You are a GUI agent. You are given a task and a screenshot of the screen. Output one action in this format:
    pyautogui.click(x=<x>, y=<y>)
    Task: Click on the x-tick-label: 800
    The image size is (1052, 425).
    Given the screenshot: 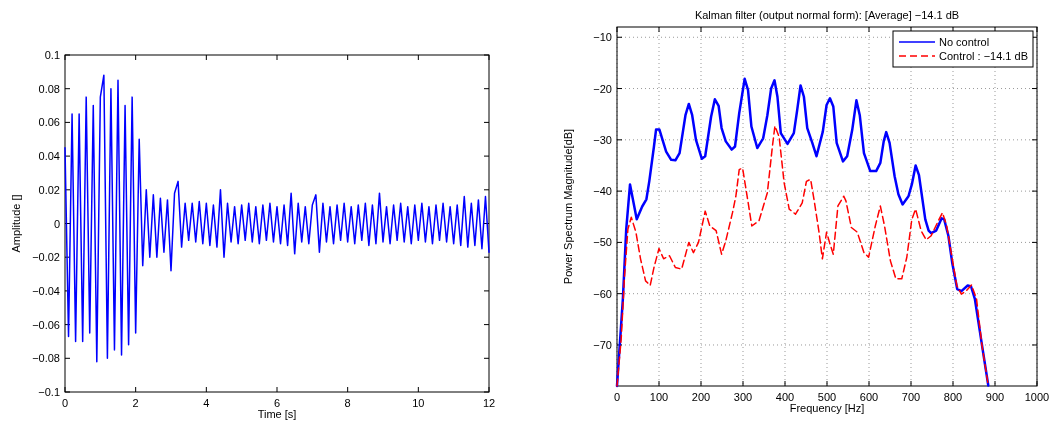 What is the action you would take?
    pyautogui.click(x=953, y=397)
    